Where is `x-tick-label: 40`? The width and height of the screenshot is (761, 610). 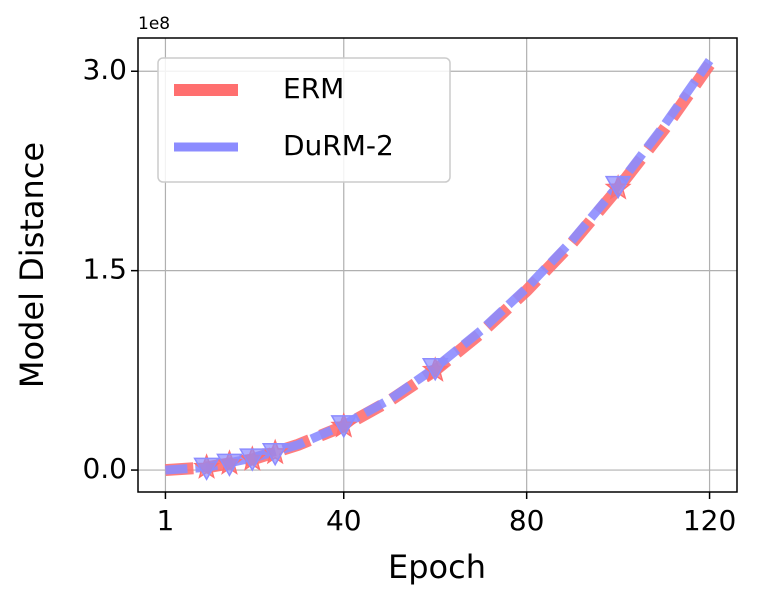
x-tick-label: 40 is located at coordinates (344, 520).